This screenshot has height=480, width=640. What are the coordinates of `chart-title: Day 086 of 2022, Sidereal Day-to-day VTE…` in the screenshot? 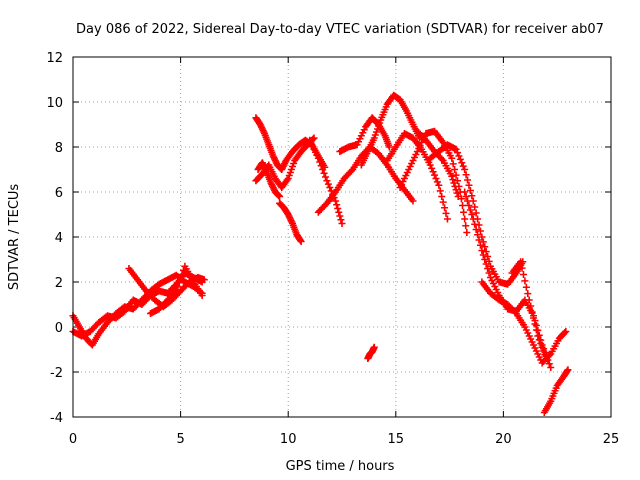 It's located at (340, 29).